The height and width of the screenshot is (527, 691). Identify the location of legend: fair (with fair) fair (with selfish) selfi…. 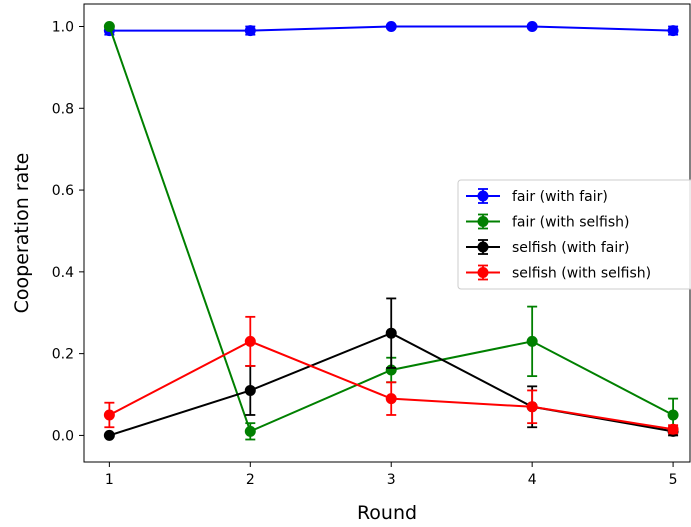
(574, 234).